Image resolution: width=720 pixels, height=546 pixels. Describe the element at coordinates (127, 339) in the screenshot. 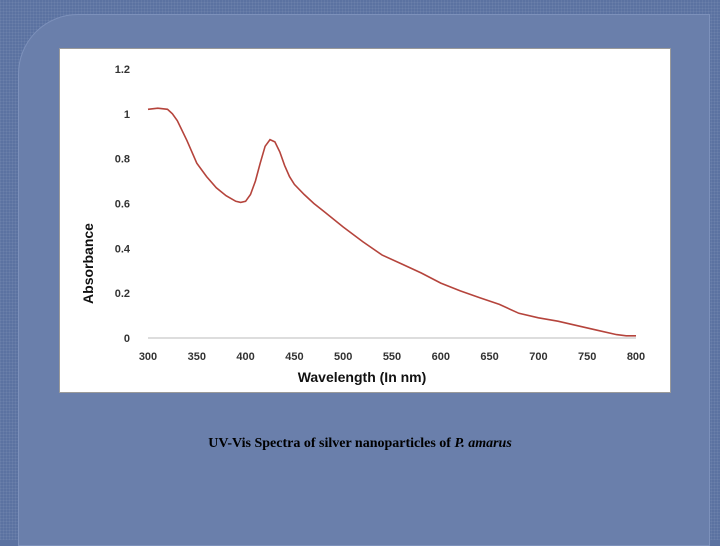

I see `y-tick-label: 0` at that location.